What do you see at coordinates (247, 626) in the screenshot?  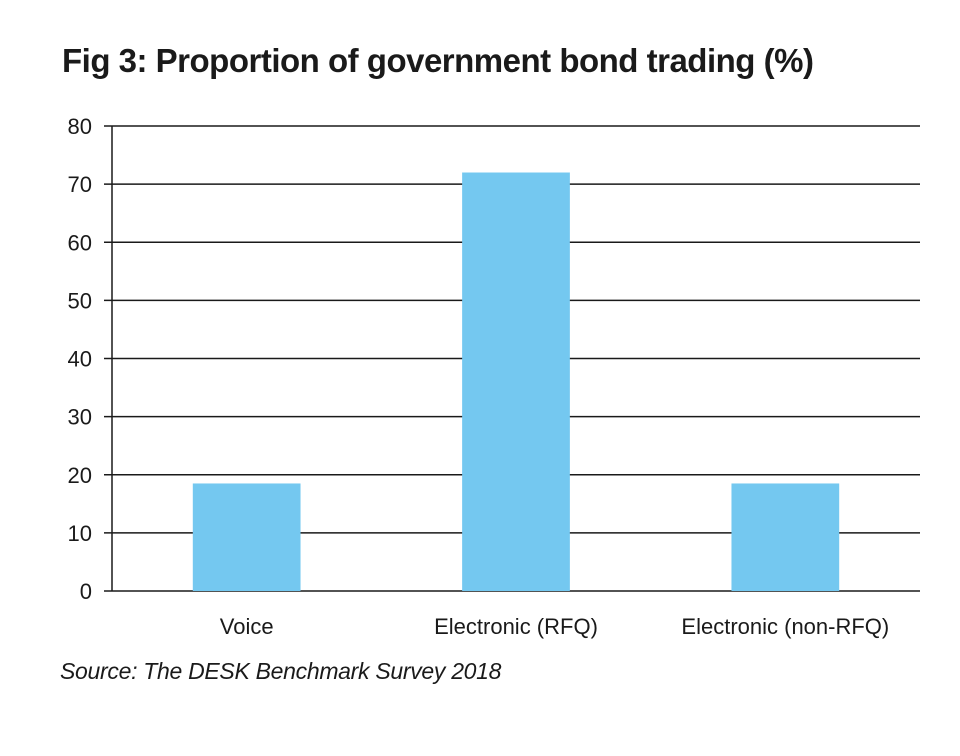 I see `x-category-label: Voice` at bounding box center [247, 626].